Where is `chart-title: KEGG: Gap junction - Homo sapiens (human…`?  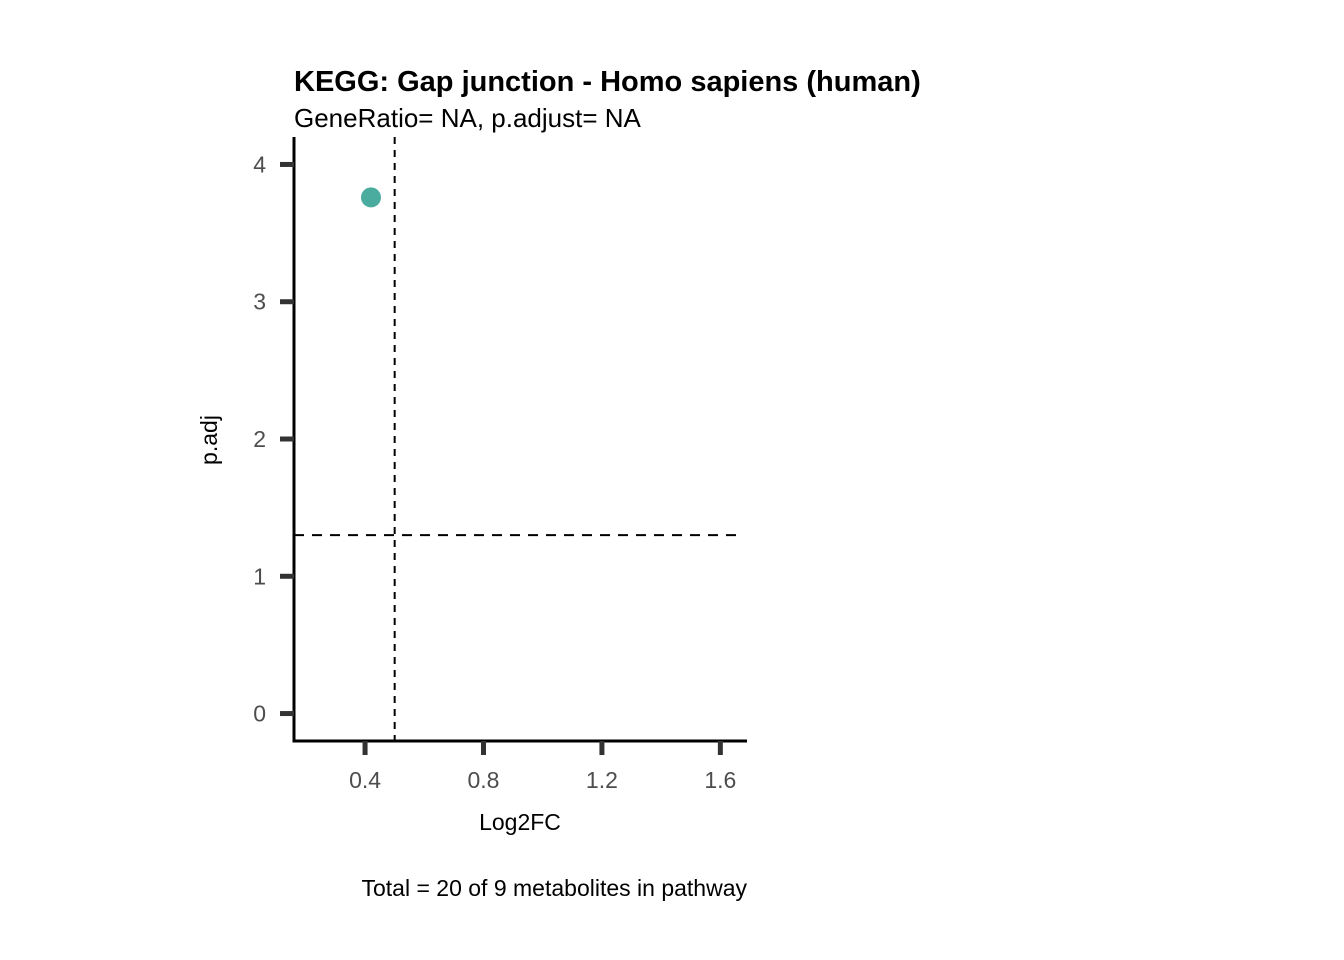
chart-title: KEGG: Gap junction - Homo sapiens (human… is located at coordinates (607, 82).